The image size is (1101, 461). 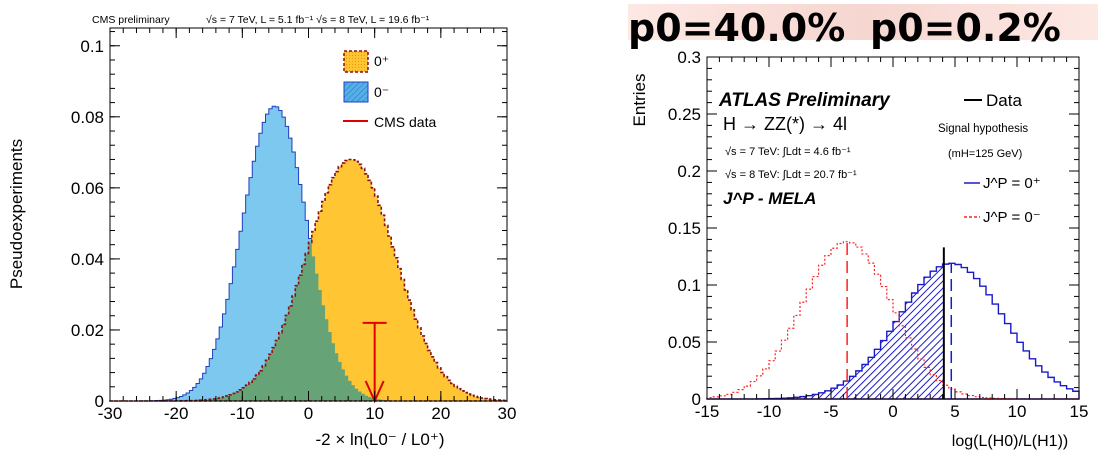 What do you see at coordinates (87, 188) in the screenshot?
I see `cms-y-tick-label: 0.06` at bounding box center [87, 188].